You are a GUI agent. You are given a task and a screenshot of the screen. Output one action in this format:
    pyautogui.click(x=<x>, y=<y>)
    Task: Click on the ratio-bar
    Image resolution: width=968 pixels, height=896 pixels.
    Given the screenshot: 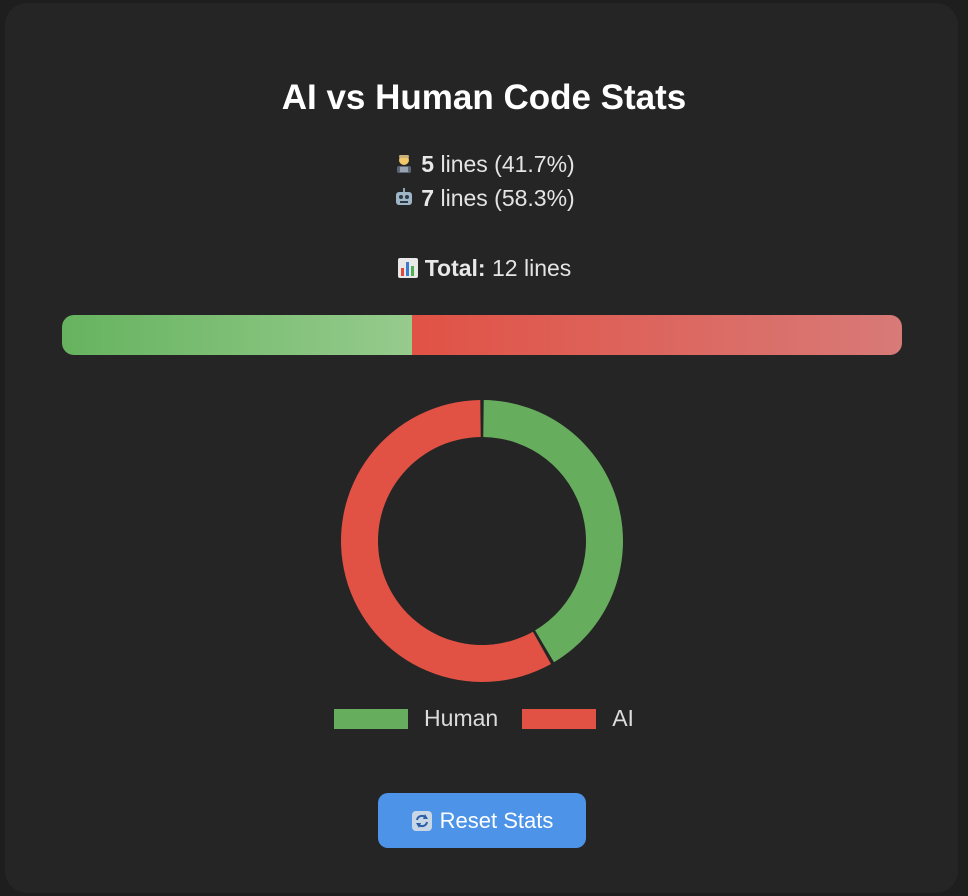 What is the action you would take?
    pyautogui.click(x=482, y=335)
    